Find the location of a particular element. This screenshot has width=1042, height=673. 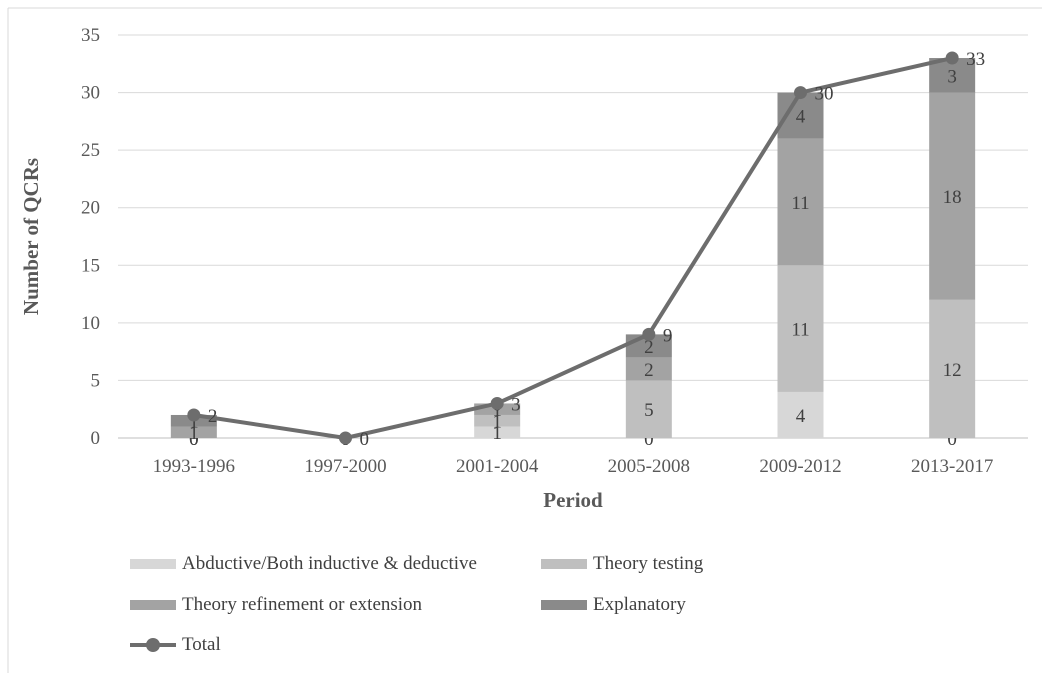

x-tick-label: 2001-2004 is located at coordinates (497, 466).